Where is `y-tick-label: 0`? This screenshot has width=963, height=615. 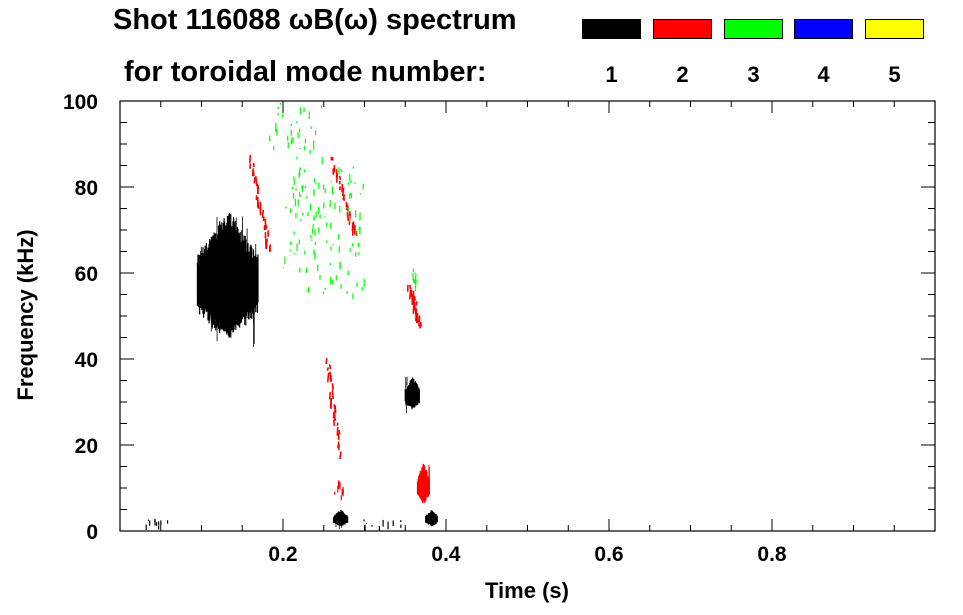 y-tick-label: 0 is located at coordinates (92, 532).